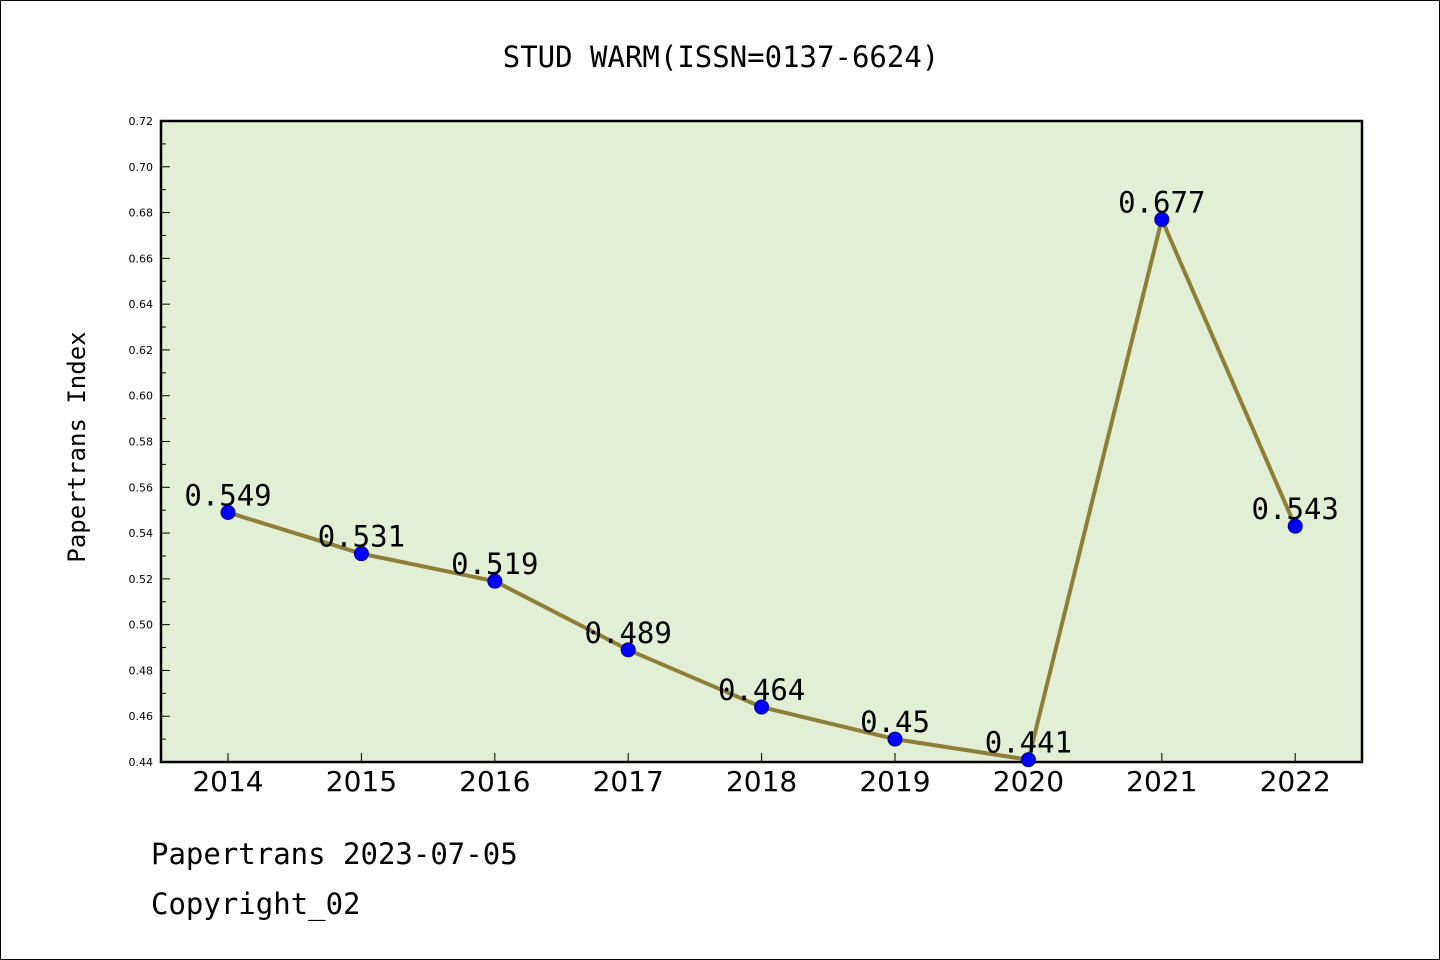  Describe the element at coordinates (141, 487) in the screenshot. I see `y-tick-label: 0.56` at that location.